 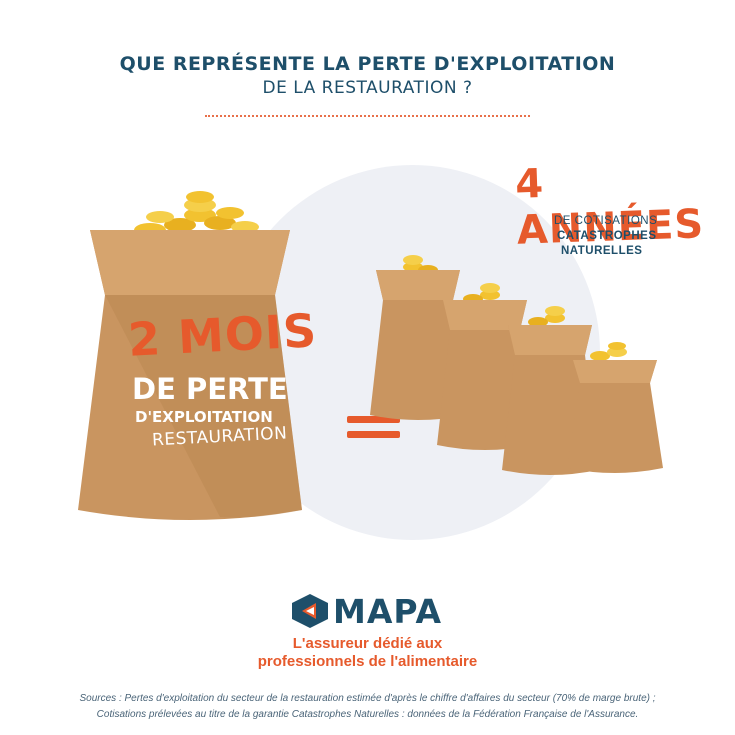 What do you see at coordinates (204, 417) in the screenshot?
I see `exploitation-label: D'EXPLOITATION` at bounding box center [204, 417].